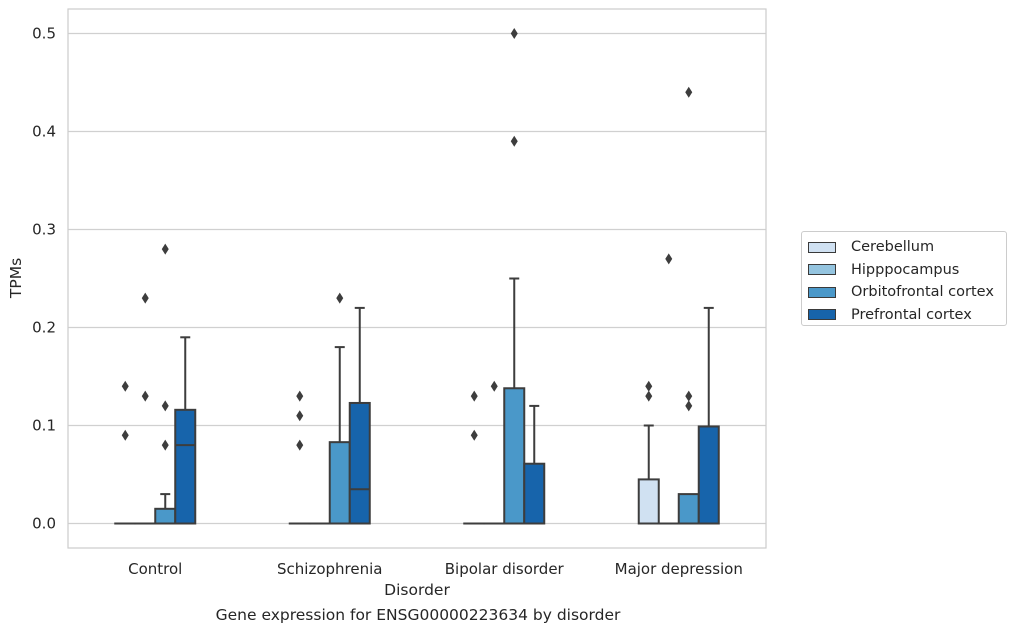 This screenshot has height=634, width=1018. What do you see at coordinates (922, 292) in the screenshot?
I see `legend-label: Orbitofrontal cortex` at bounding box center [922, 292].